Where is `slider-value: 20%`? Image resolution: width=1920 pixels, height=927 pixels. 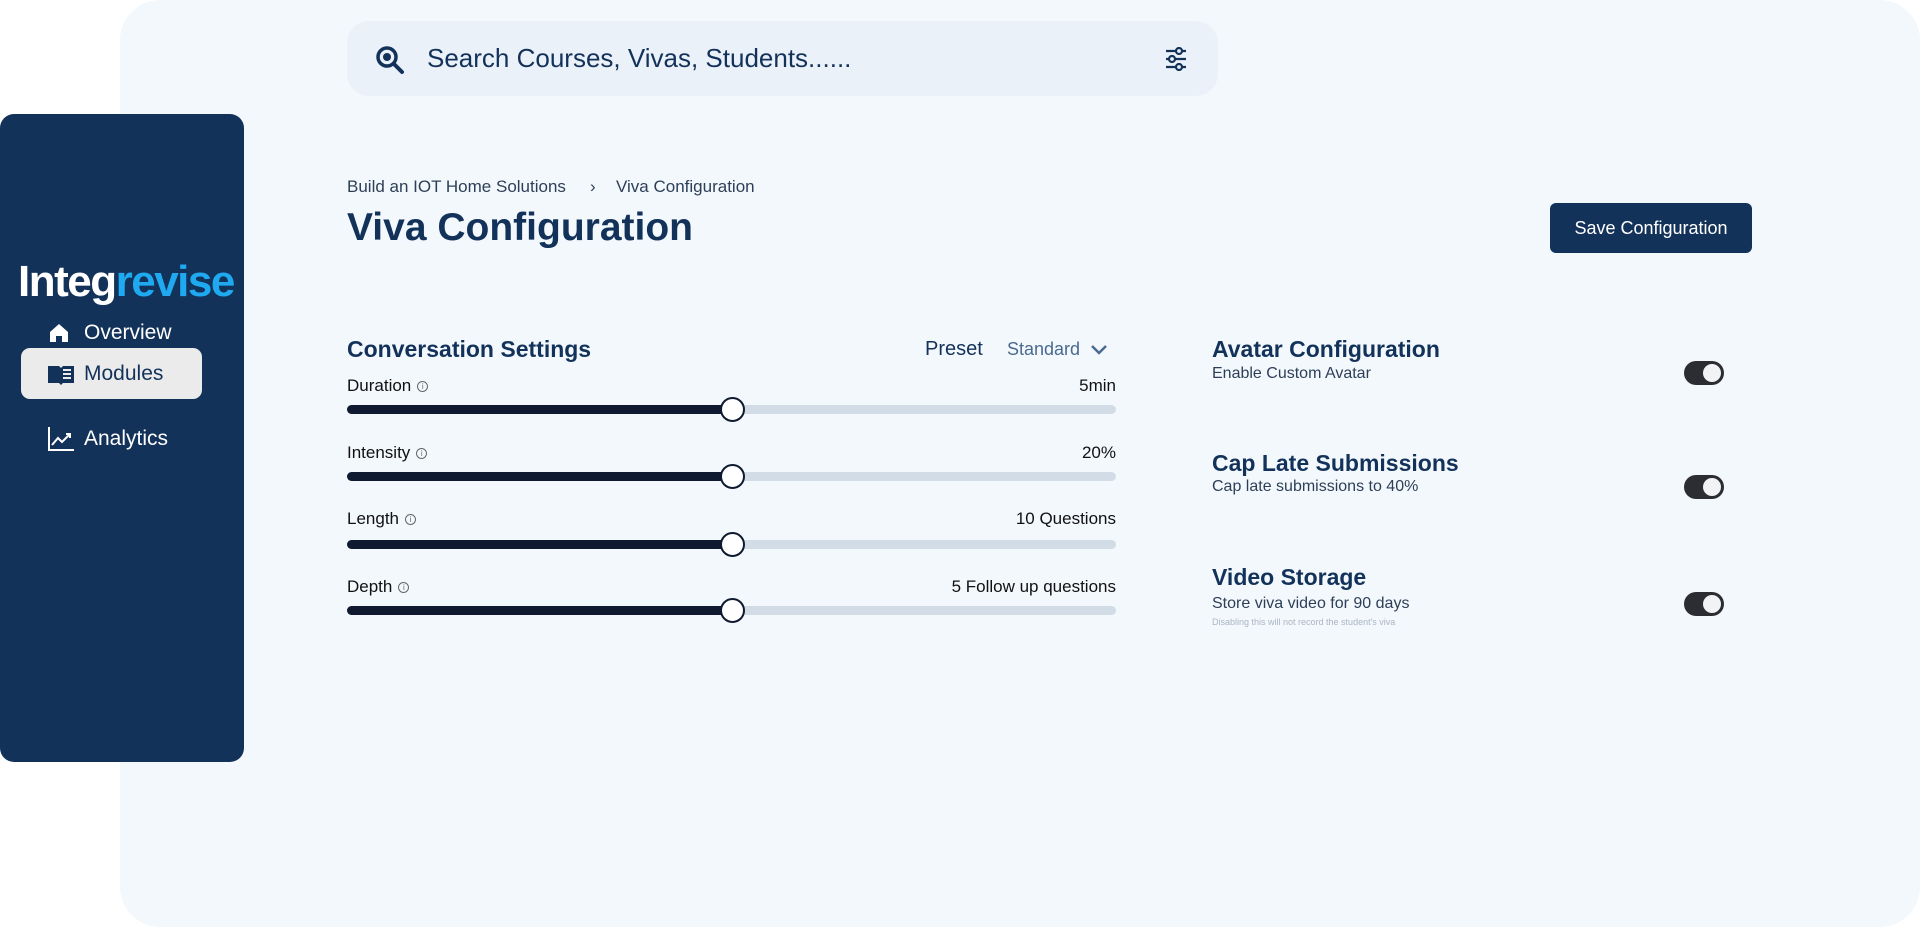 slider-value: 20% is located at coordinates (1098, 452).